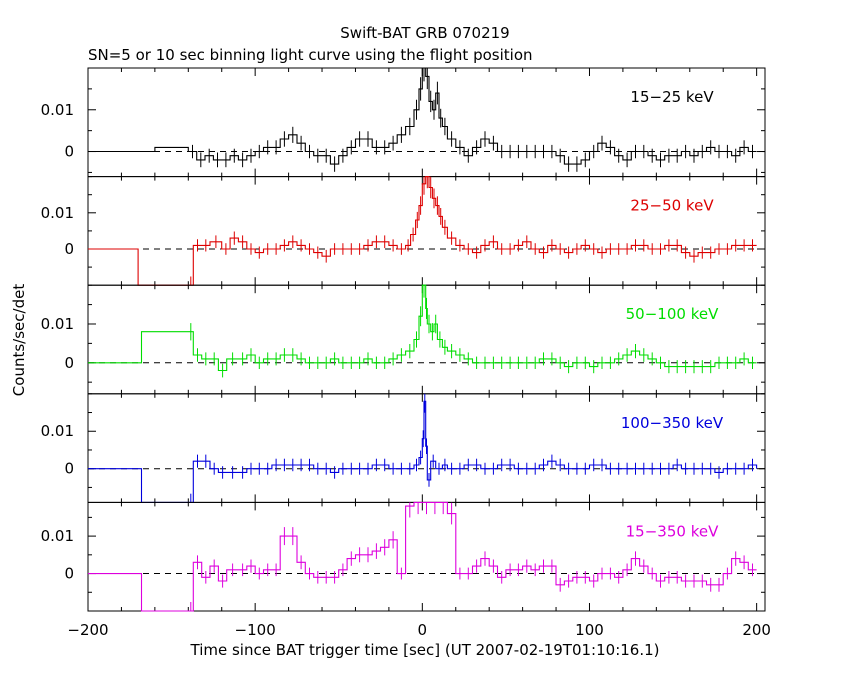 The image size is (850, 680). I want to click on y-axis-label: Counts/sec/det, so click(19, 340).